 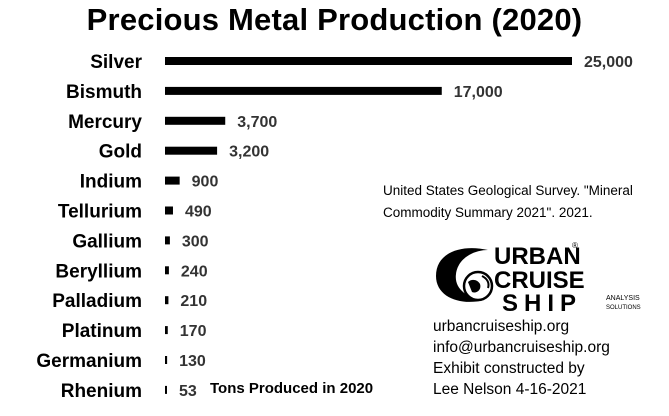 What do you see at coordinates (249, 152) in the screenshot?
I see `value-label: 3,200` at bounding box center [249, 152].